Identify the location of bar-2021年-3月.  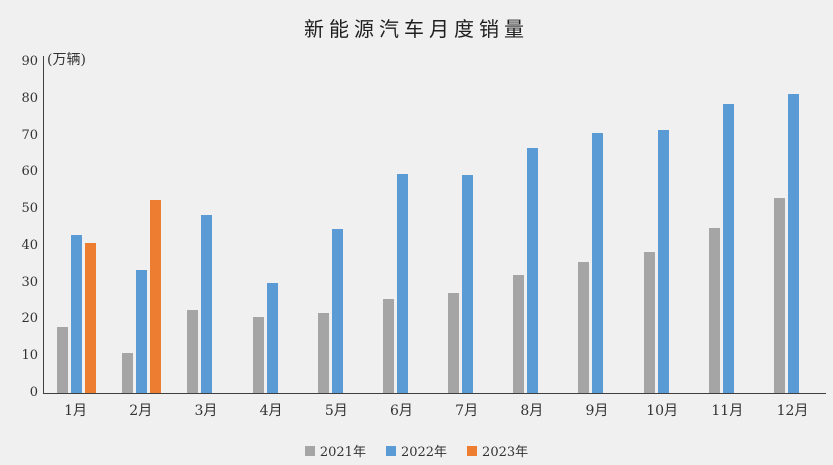
(193, 351).